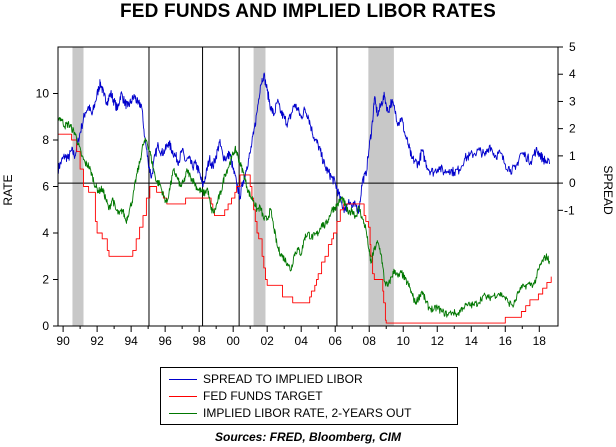  What do you see at coordinates (308, 11) in the screenshot?
I see `chart-title: FED FUNDS AND IMPLIED LIBOR RATES` at bounding box center [308, 11].